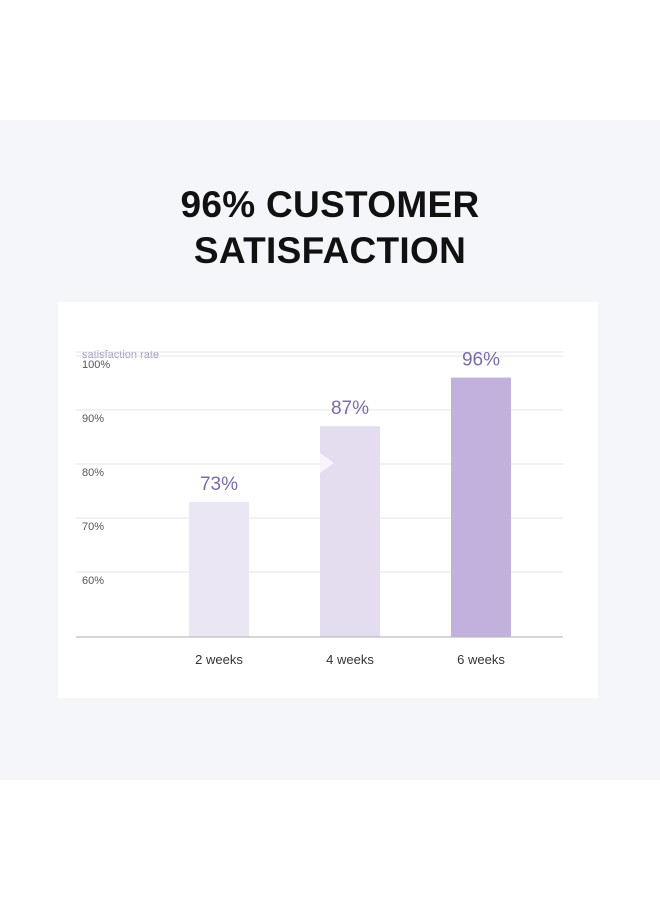 The image size is (660, 900). I want to click on y-tick-label-80: 80%, so click(93, 473).